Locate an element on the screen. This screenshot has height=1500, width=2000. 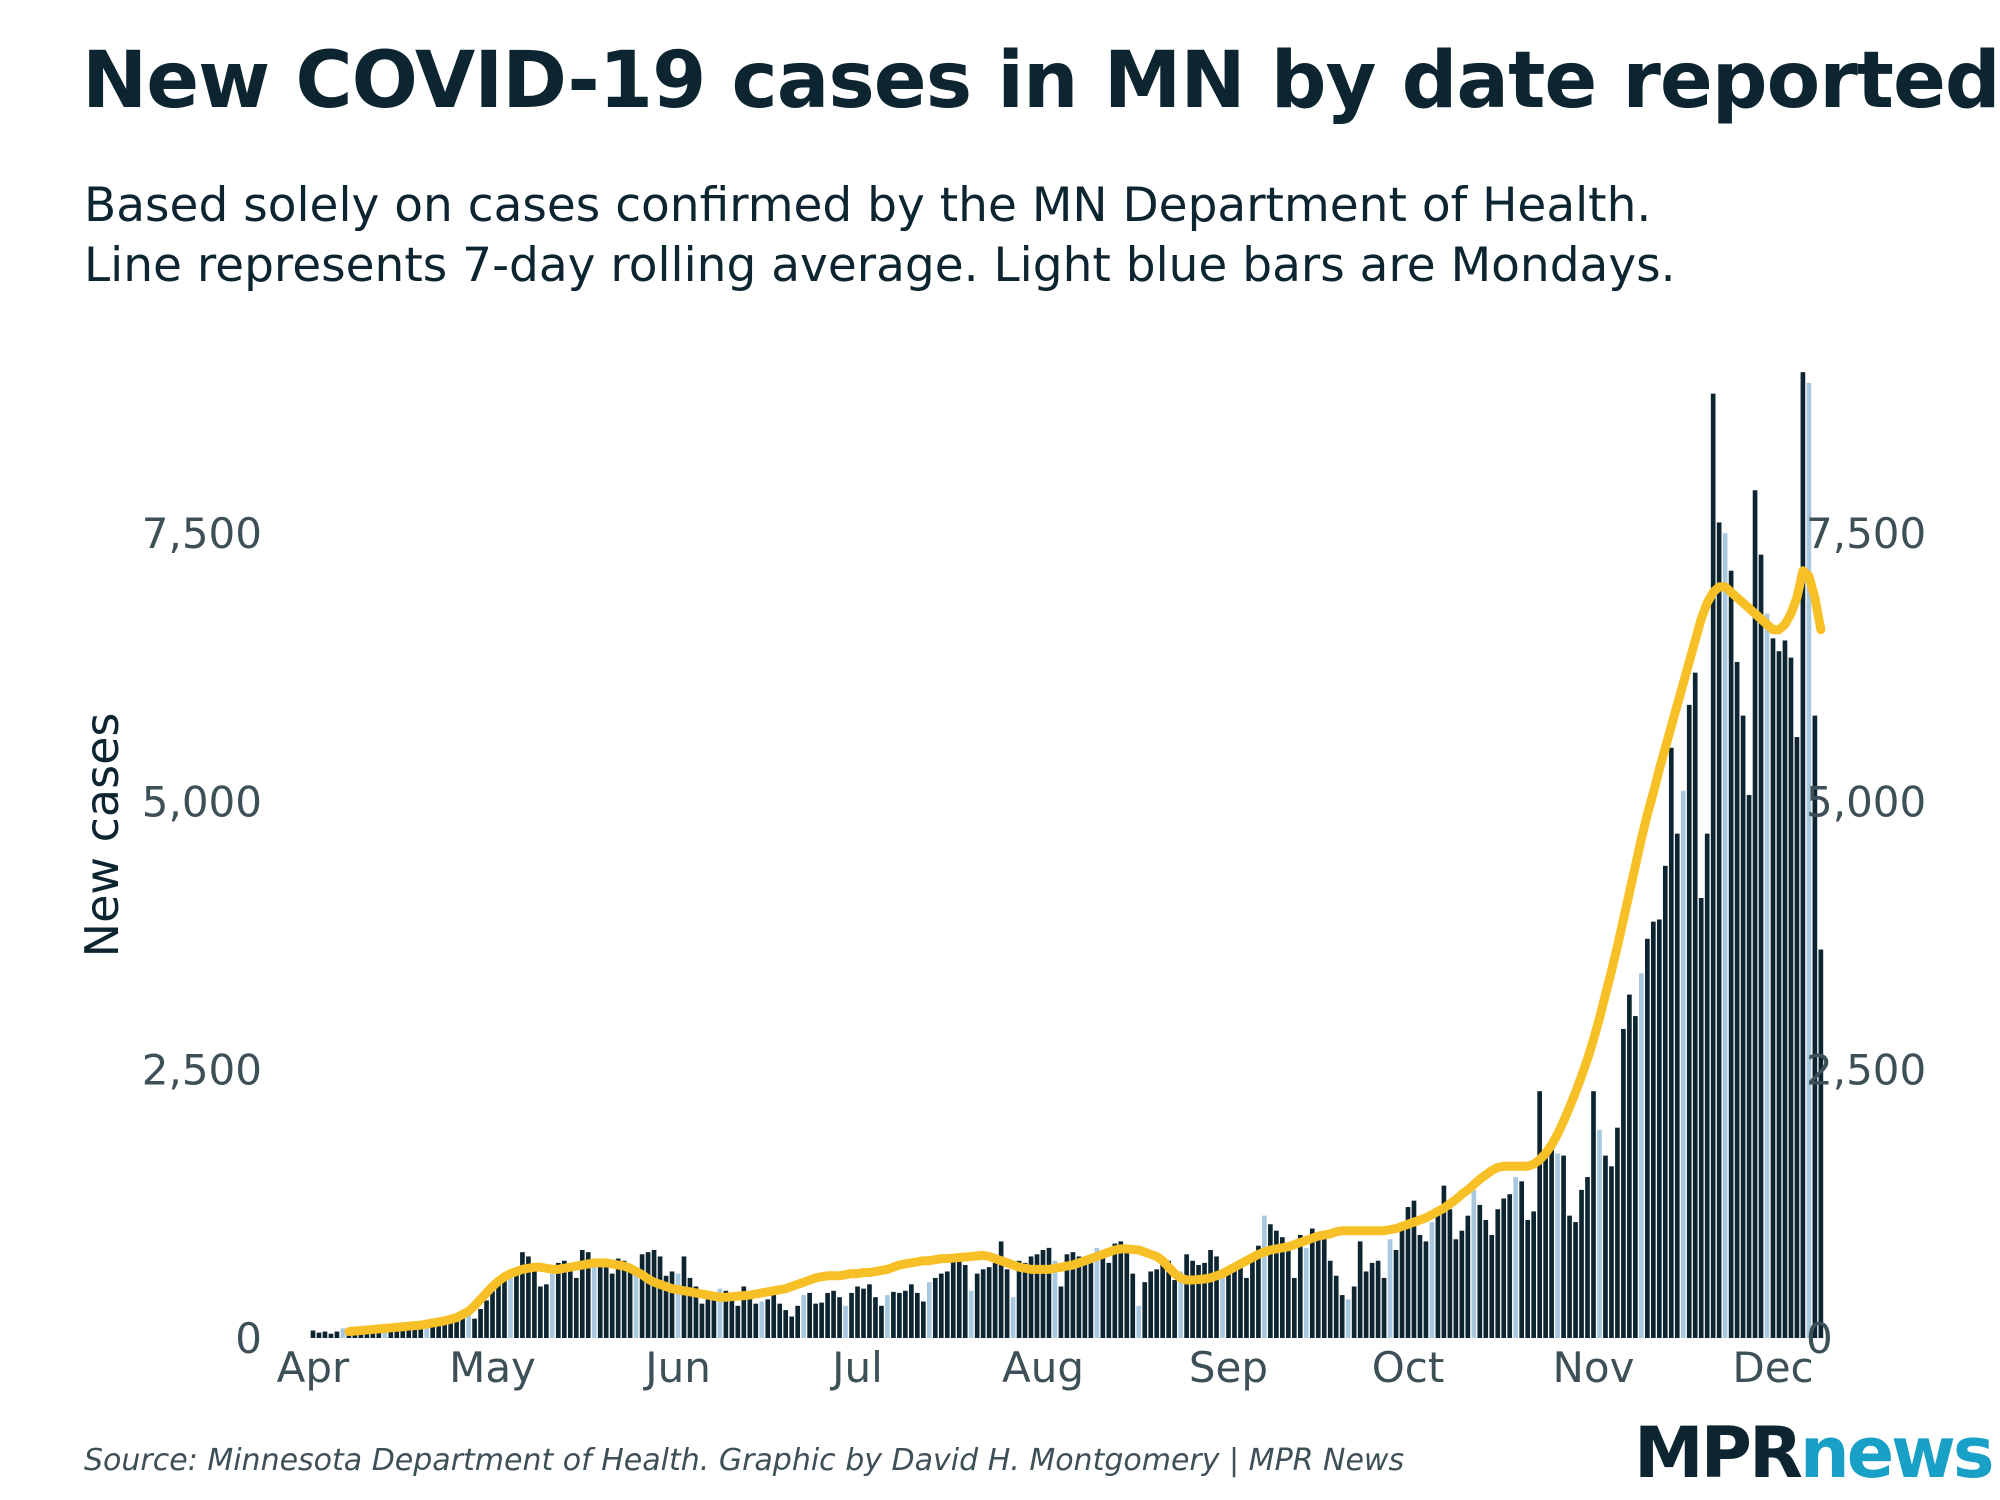
y-tick-label-left: 2,500 is located at coordinates (202, 1070).